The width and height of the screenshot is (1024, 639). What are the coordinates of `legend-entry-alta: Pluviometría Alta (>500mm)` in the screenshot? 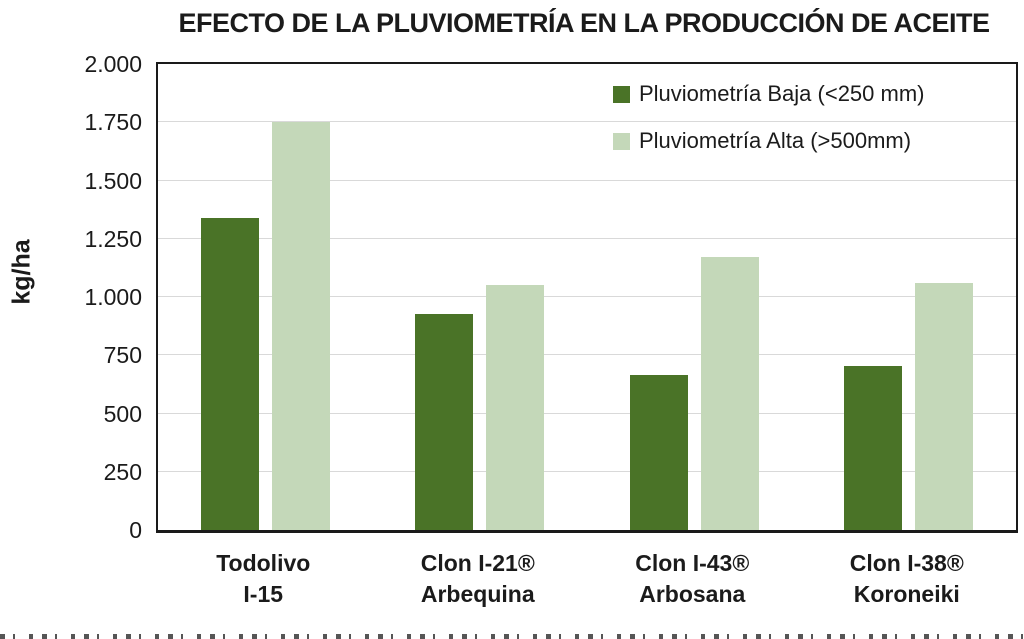 It's located at (769, 141).